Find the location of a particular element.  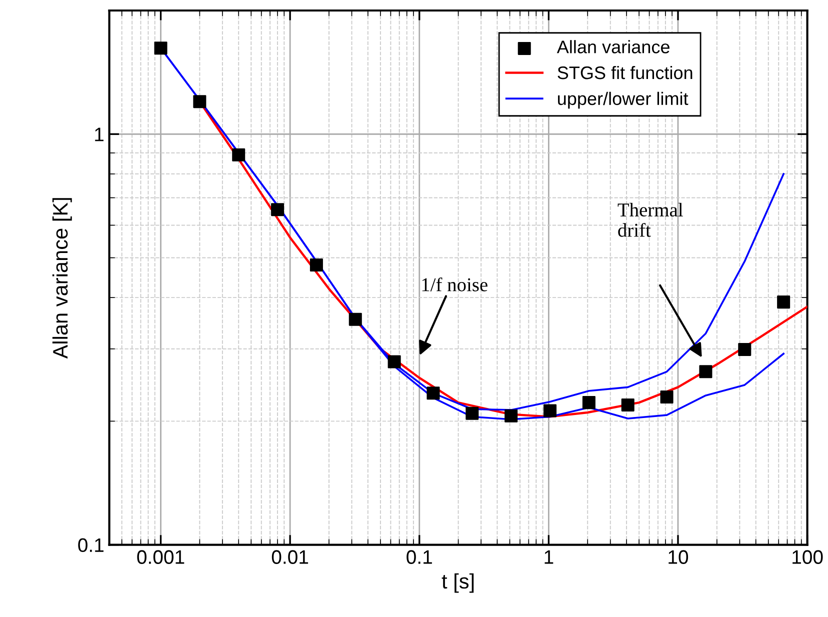

legend-label: Allan variance is located at coordinates (613, 47).